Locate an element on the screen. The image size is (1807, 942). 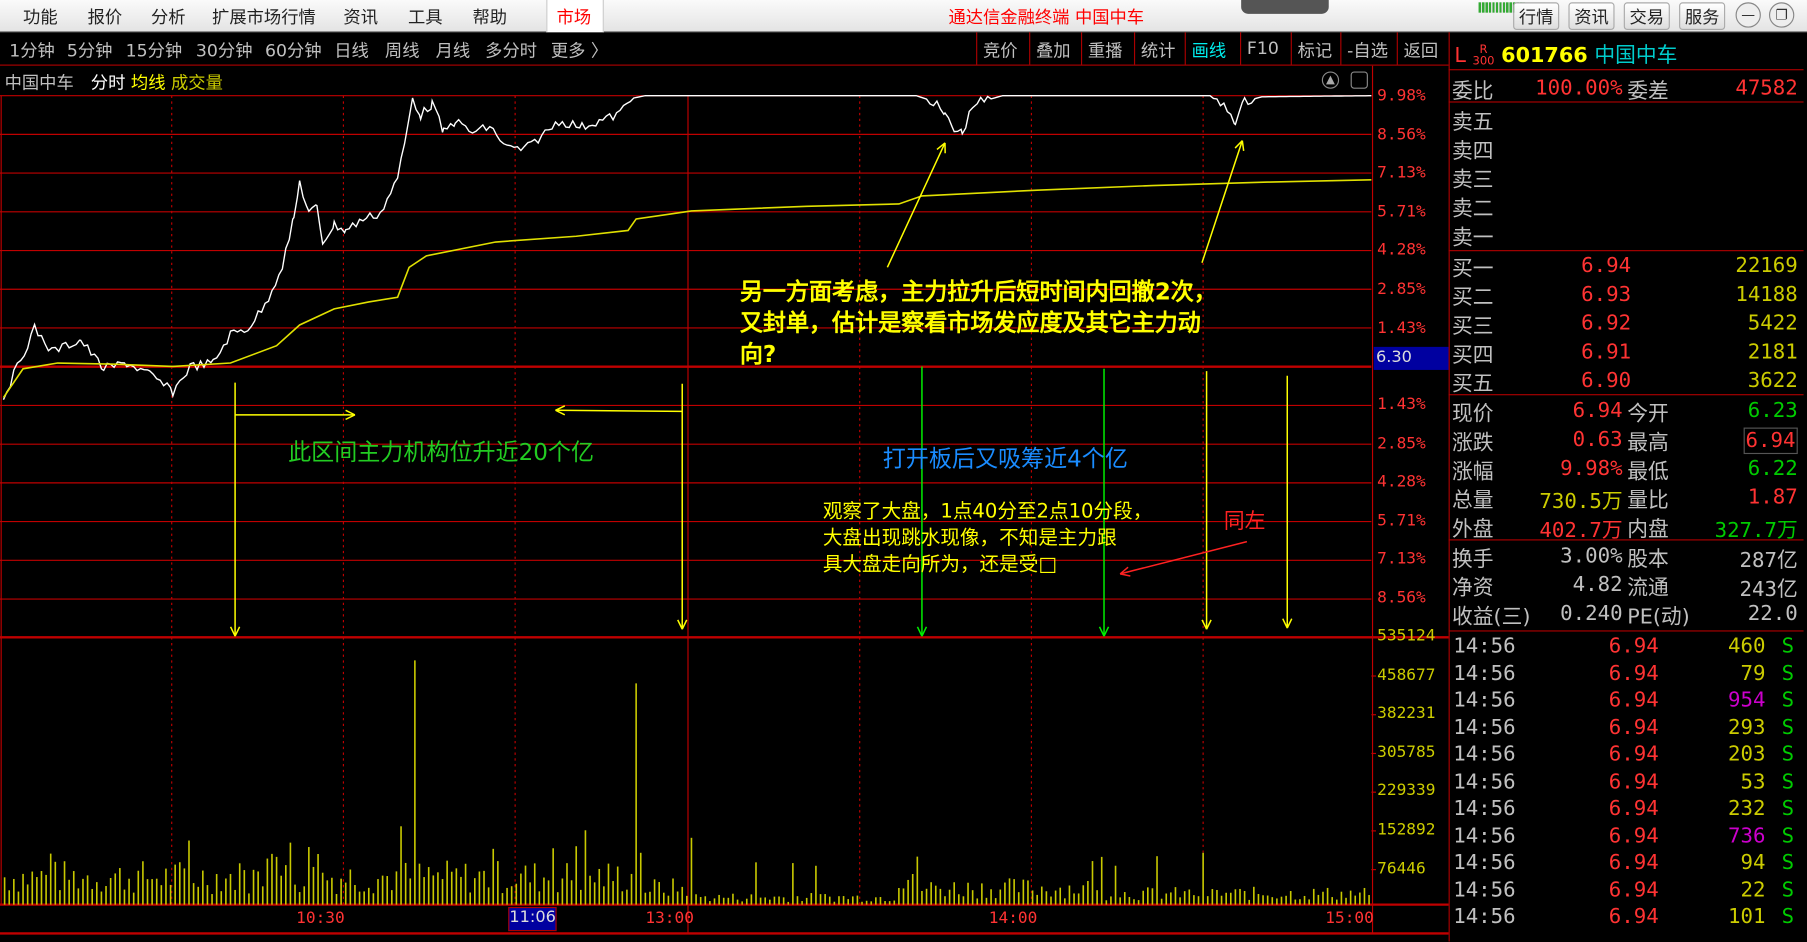
volume-axis-label: 305785 is located at coordinates (1406, 752).